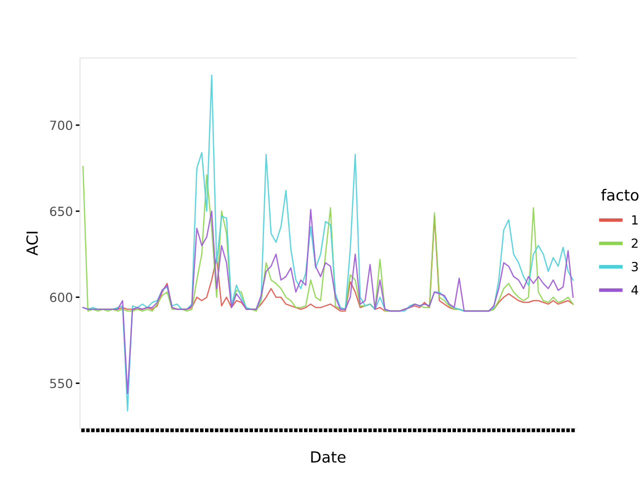  What do you see at coordinates (619, 194) in the screenshot?
I see `legend-title: facto` at bounding box center [619, 194].